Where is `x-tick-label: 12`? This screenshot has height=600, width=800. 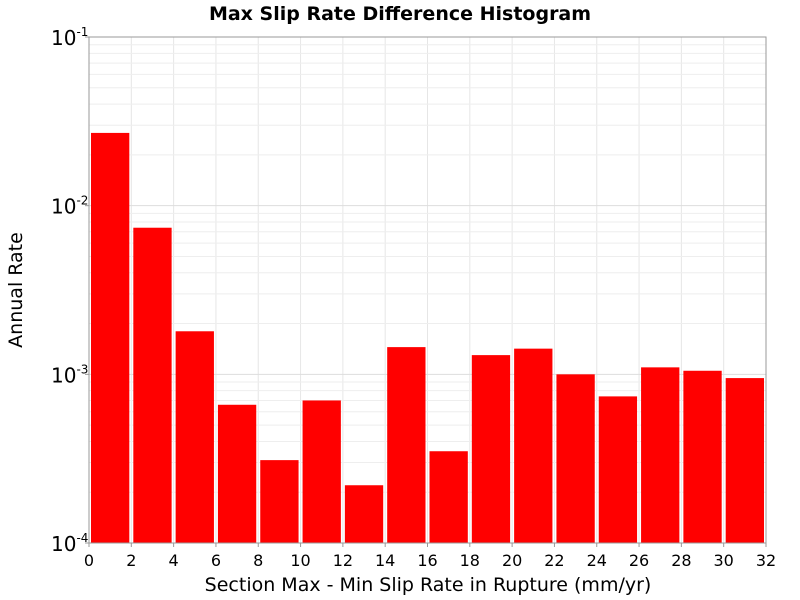
x-tick-label: 12 is located at coordinates (343, 560).